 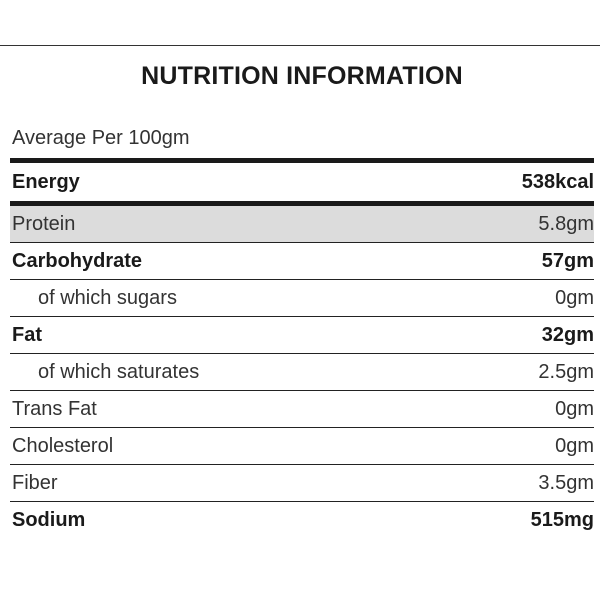 What do you see at coordinates (302, 372) in the screenshot?
I see `table-row-saturates: of which saturates 2.5gm` at bounding box center [302, 372].